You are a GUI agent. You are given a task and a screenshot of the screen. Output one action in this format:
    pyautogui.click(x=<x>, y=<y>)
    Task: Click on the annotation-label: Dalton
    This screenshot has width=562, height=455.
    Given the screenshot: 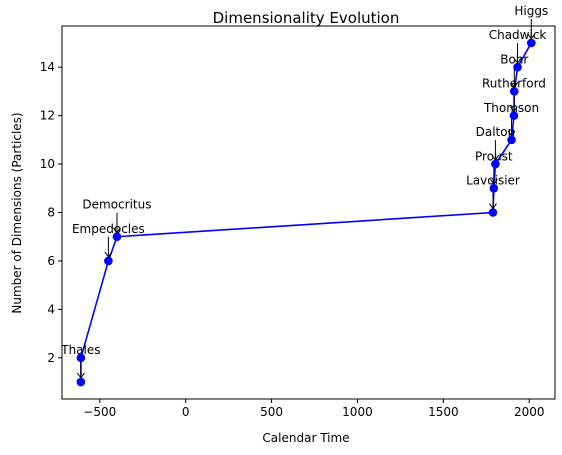 What is the action you would take?
    pyautogui.click(x=496, y=132)
    